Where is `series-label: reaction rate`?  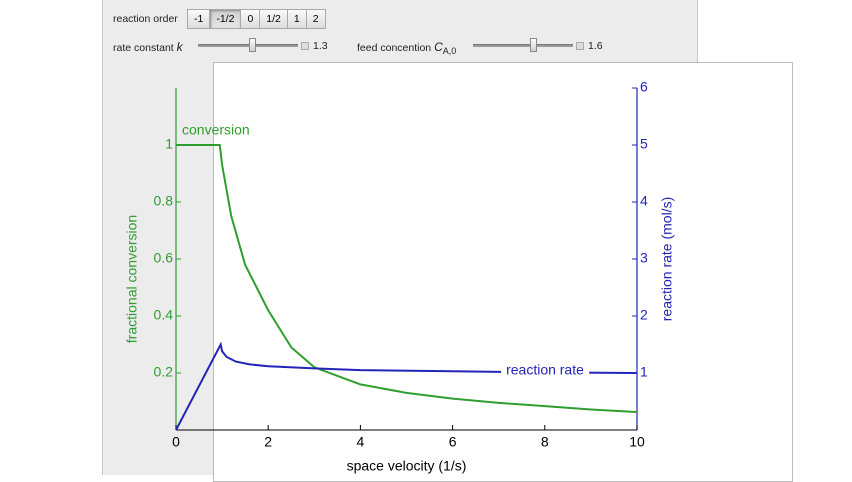
series-label: reaction rate is located at coordinates (545, 370).